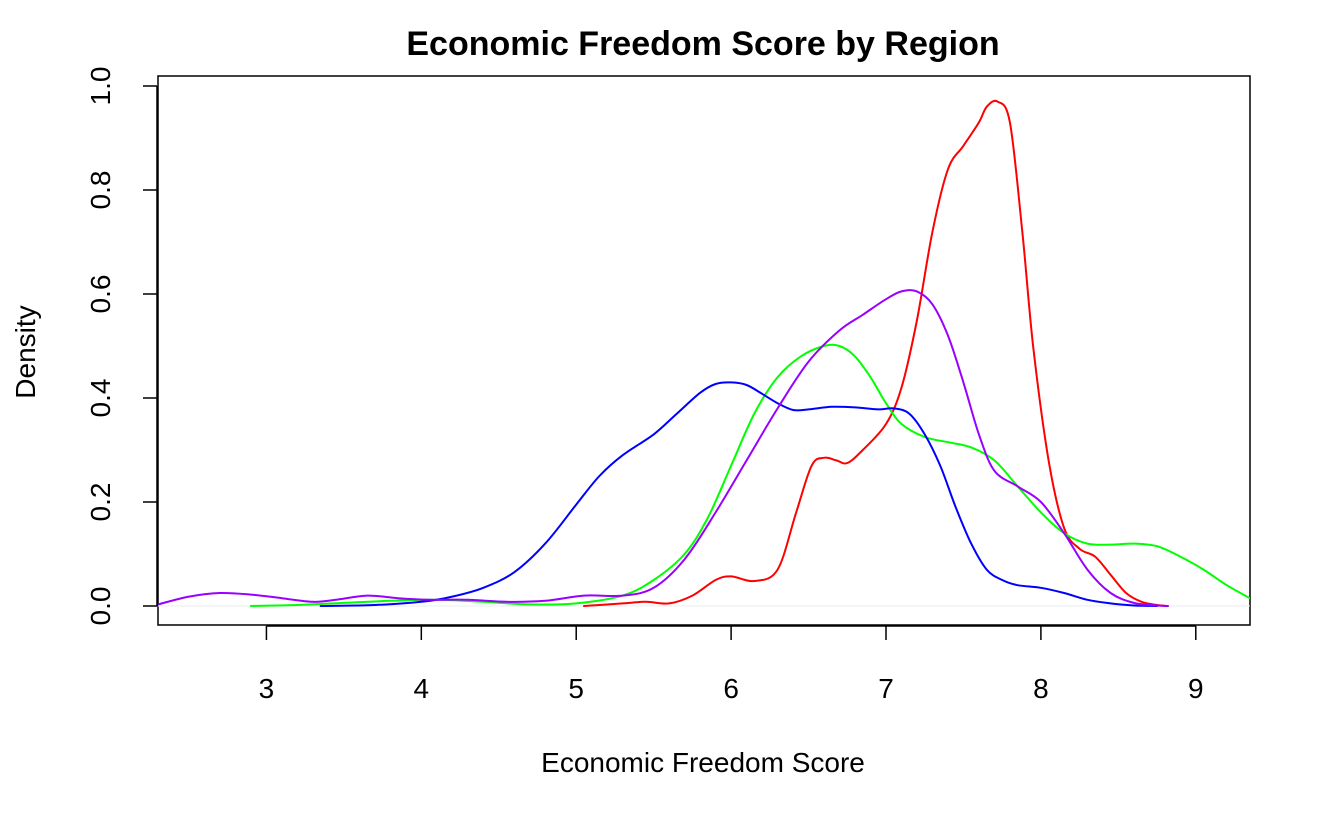  Describe the element at coordinates (576, 688) in the screenshot. I see `x-tick-label: 5` at that location.